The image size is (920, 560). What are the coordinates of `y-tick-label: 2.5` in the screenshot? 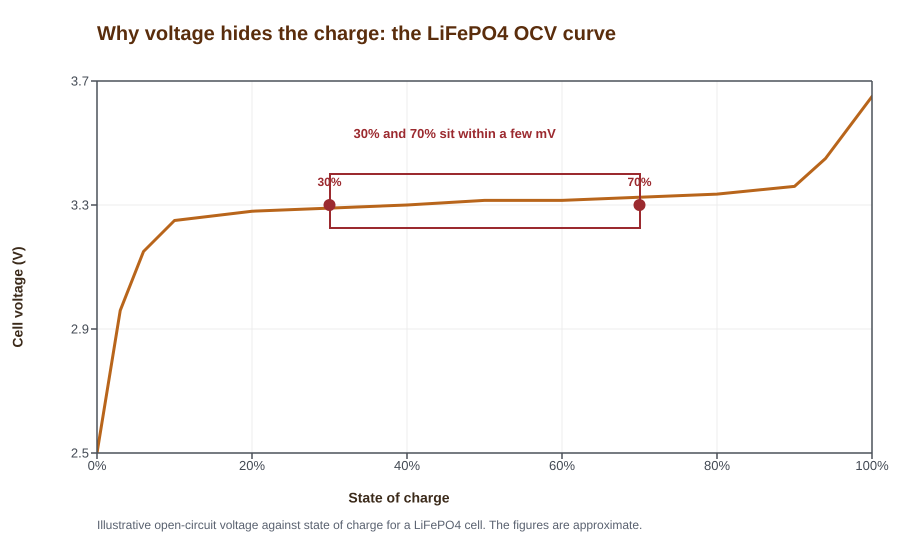 It's located at (79, 453).